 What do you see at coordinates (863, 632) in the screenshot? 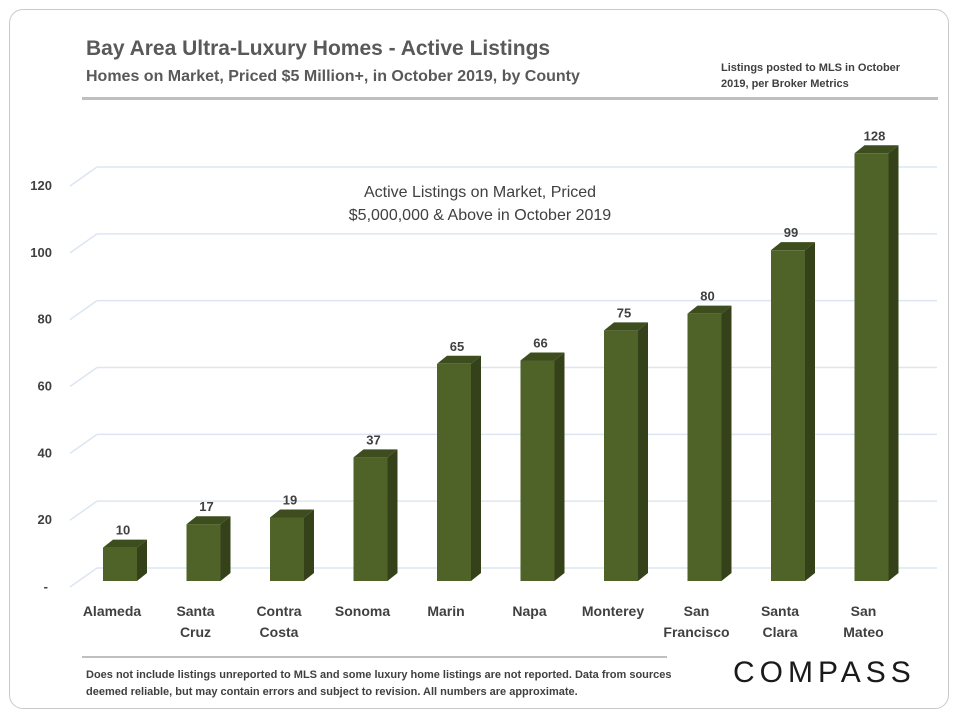
I see `x-tick-label: Mateo` at bounding box center [863, 632].